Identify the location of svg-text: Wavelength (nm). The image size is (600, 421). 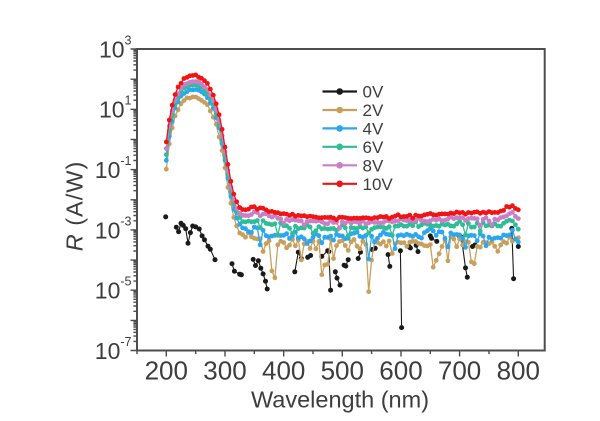
(340, 399).